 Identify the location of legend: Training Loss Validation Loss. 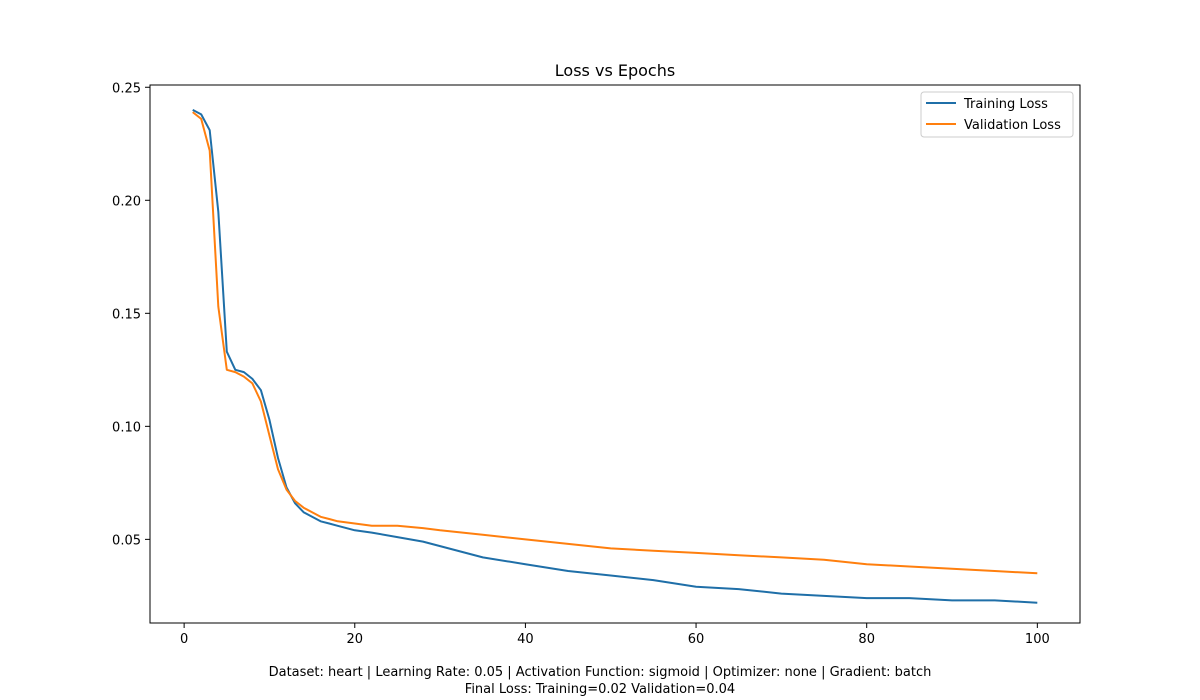
(997, 114).